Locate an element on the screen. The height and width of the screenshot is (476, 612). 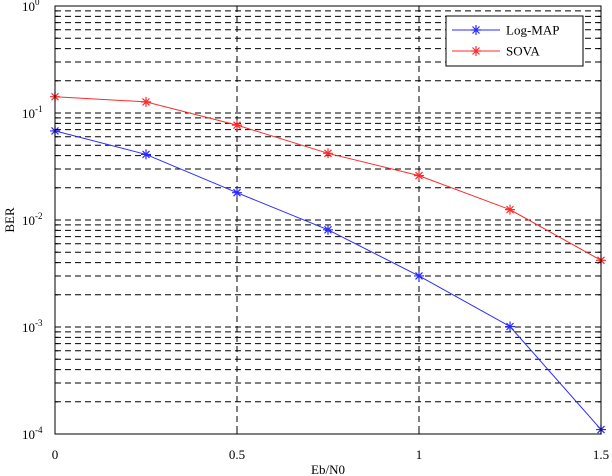
y-tick-label: 10⁻¹ is located at coordinates (32, 112).